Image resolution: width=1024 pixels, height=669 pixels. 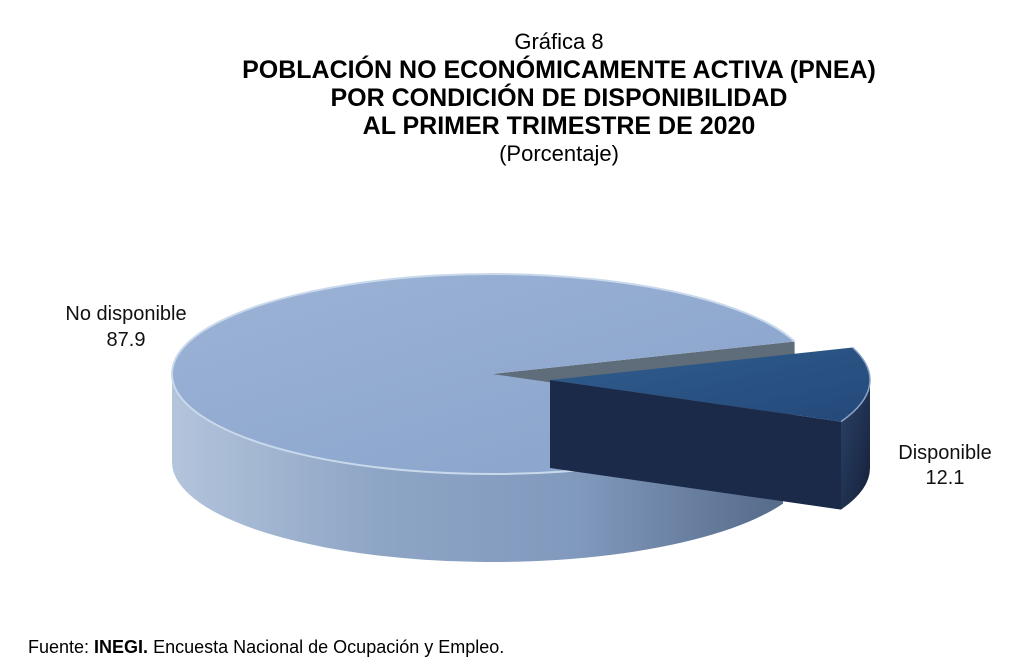 What do you see at coordinates (559, 41) in the screenshot?
I see `chart-caption: Gráfica 8` at bounding box center [559, 41].